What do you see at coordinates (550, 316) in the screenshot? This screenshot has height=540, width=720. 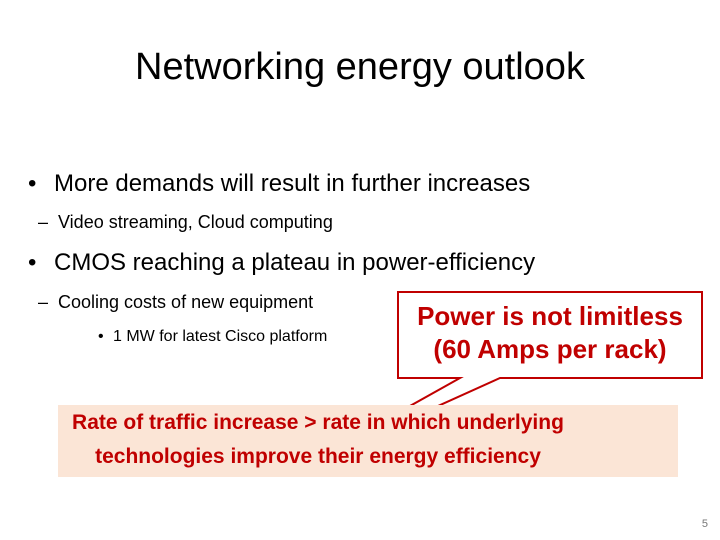 I see `callout-line-1: Power is not limitless` at bounding box center [550, 316].